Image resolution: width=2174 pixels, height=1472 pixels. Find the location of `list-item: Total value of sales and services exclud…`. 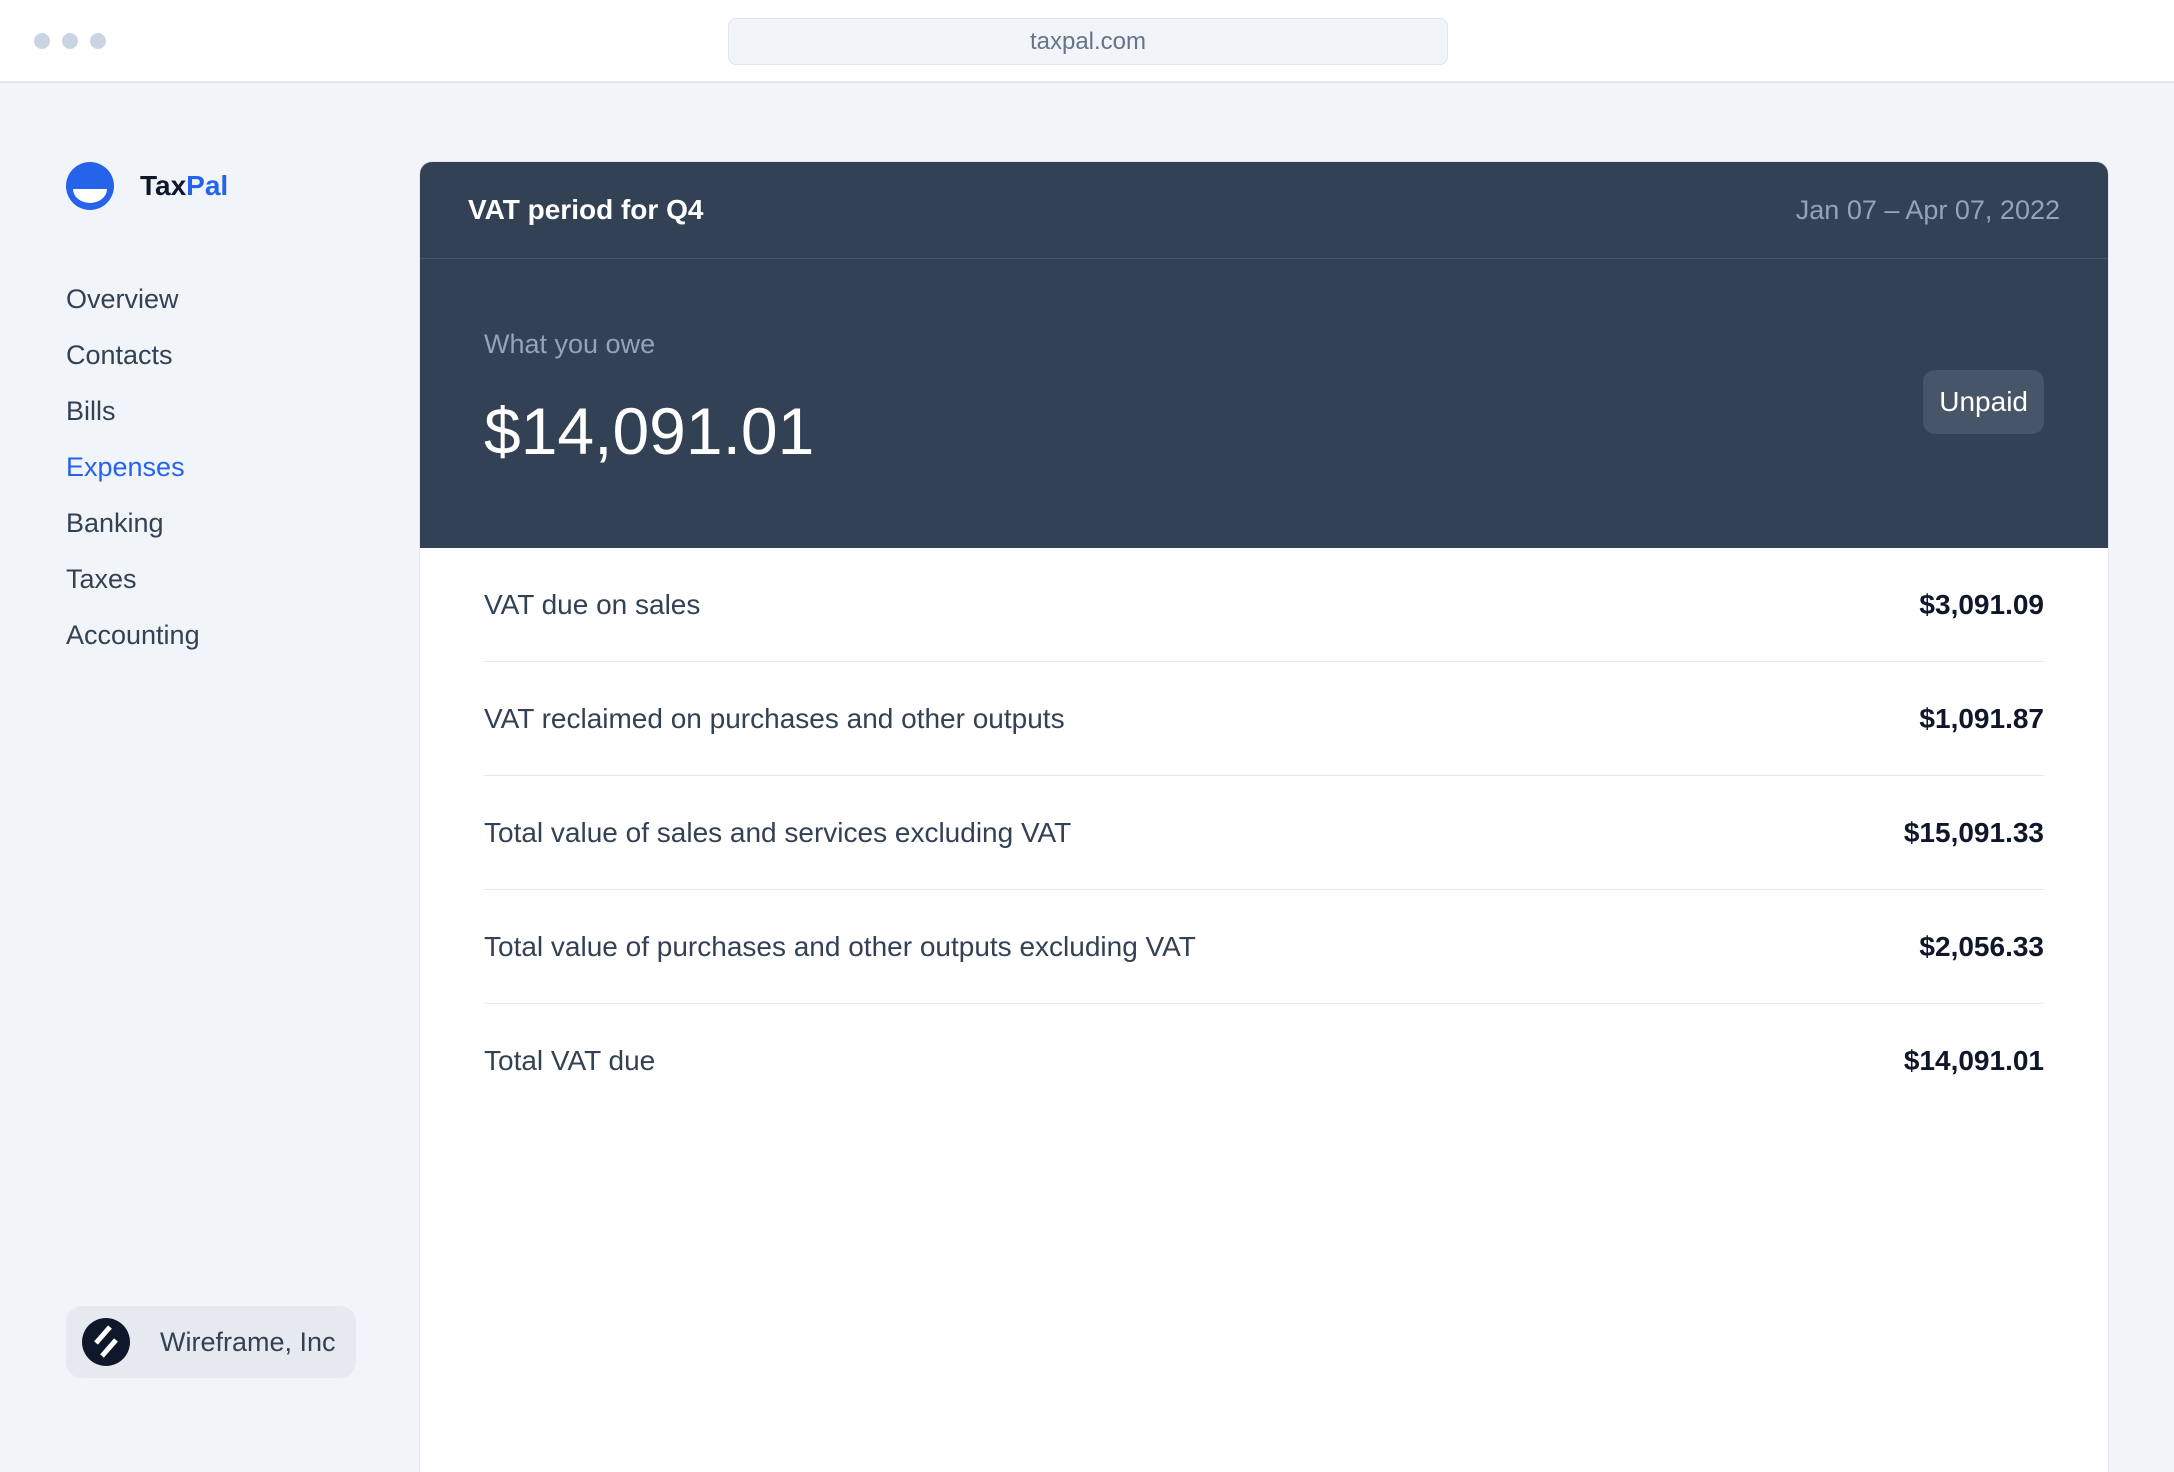

list-item: Total value of sales and services exclud… is located at coordinates (1264, 833).